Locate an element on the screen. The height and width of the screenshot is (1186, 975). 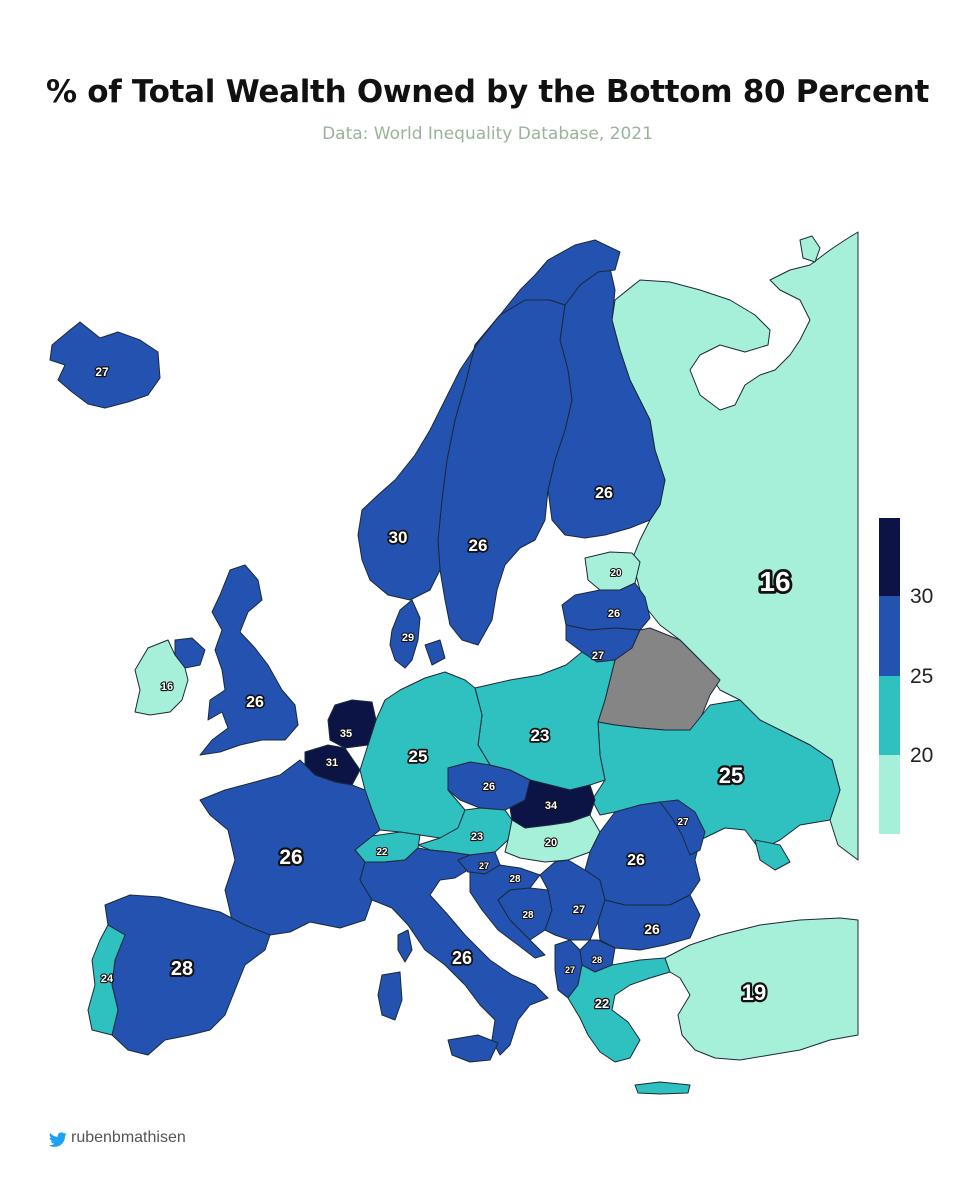
value-label-estonia: 20 is located at coordinates (616, 573).